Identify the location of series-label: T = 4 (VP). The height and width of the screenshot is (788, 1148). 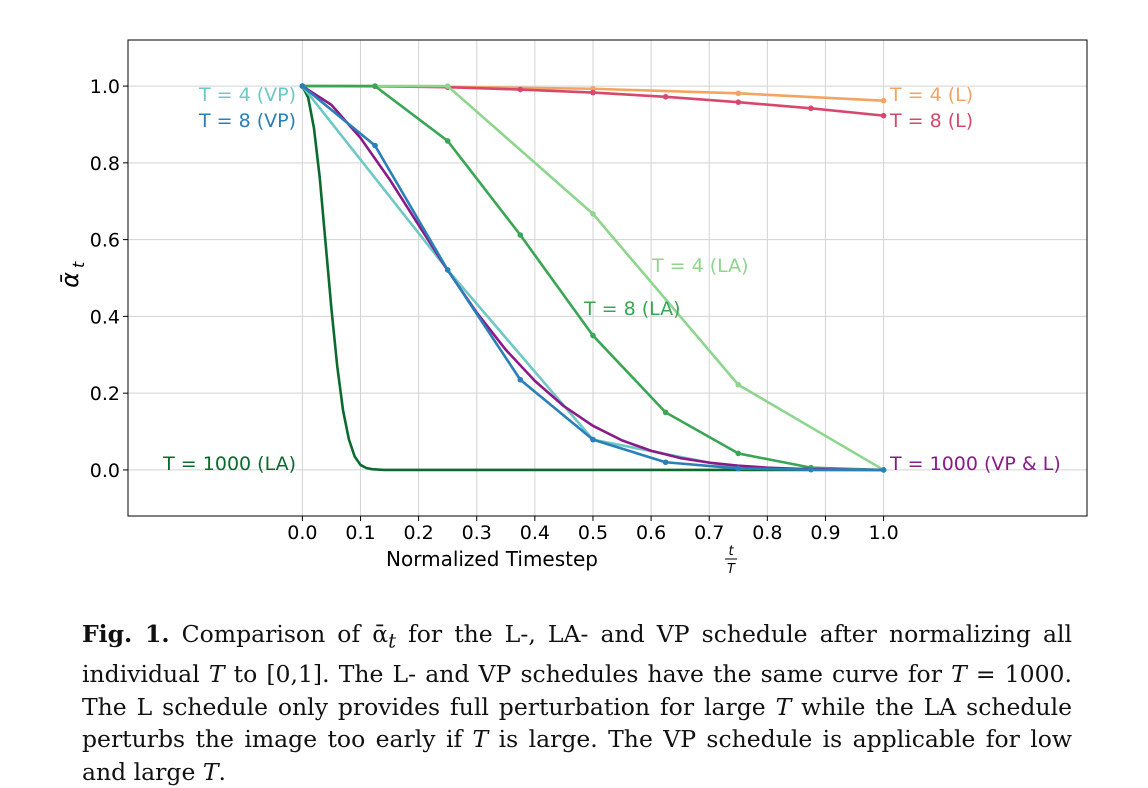
(247, 95).